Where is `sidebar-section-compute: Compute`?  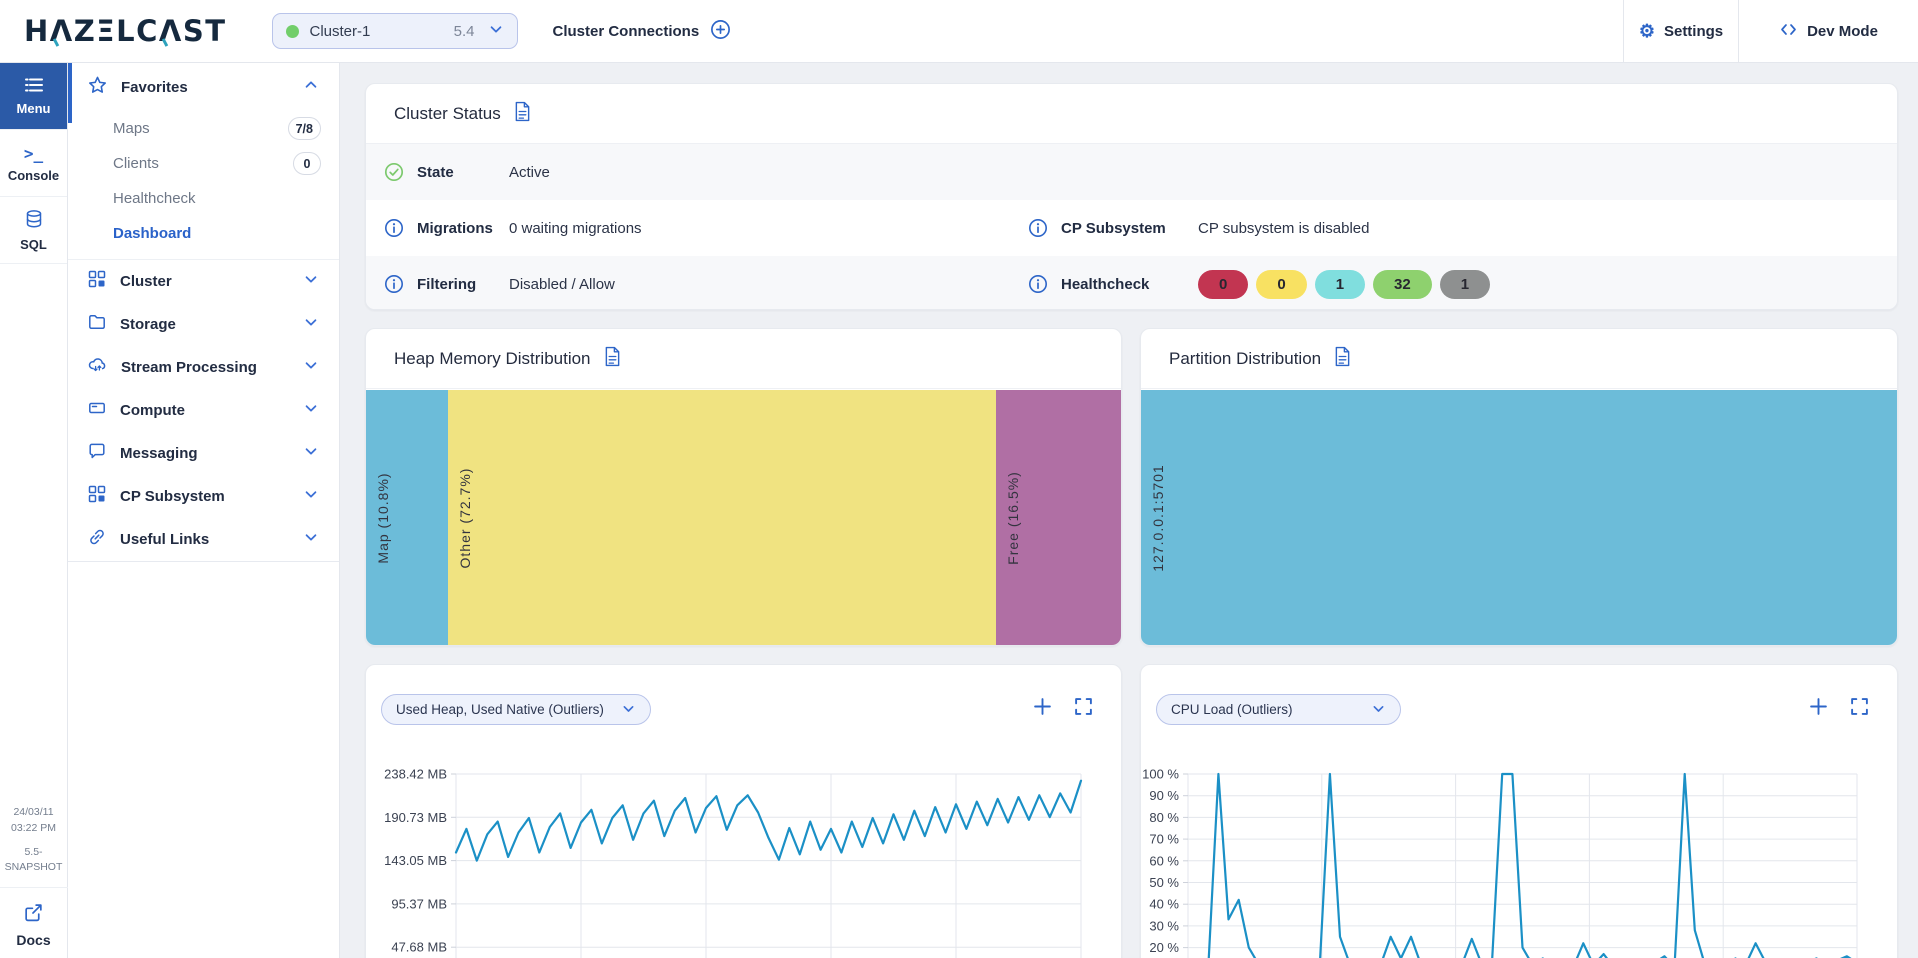 sidebar-section-compute: Compute is located at coordinates (203, 410).